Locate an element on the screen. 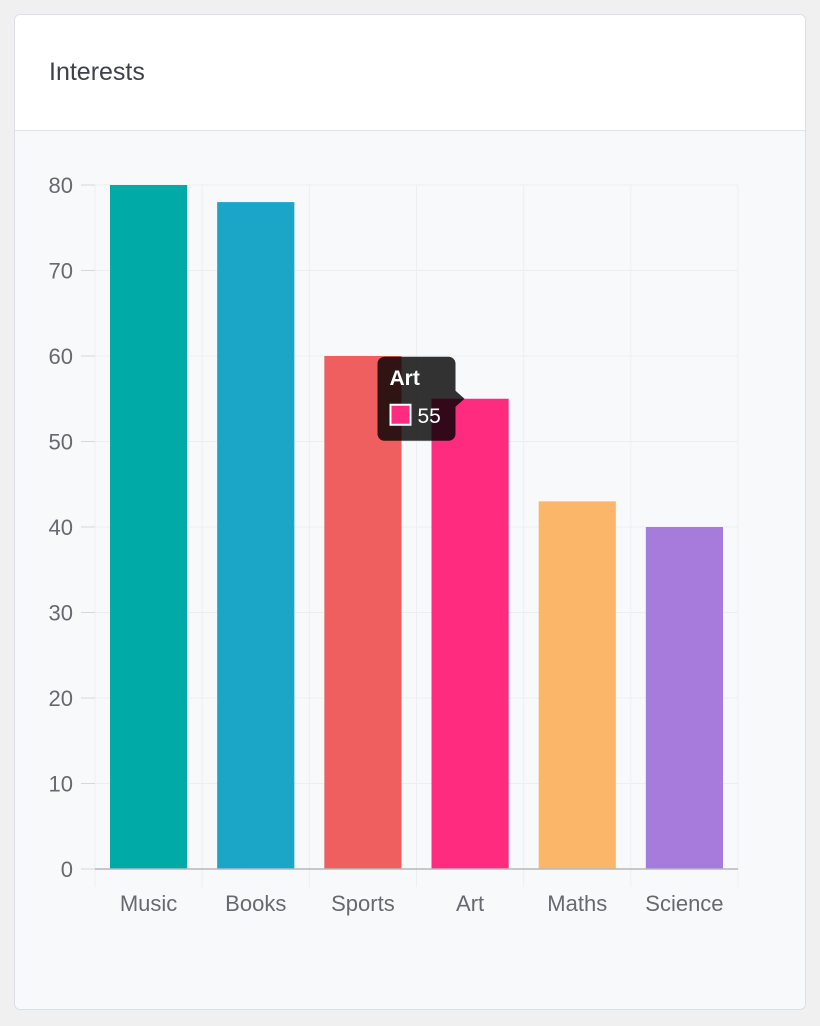 The image size is (820, 1026). y-tick-label: 30 is located at coordinates (61, 613).